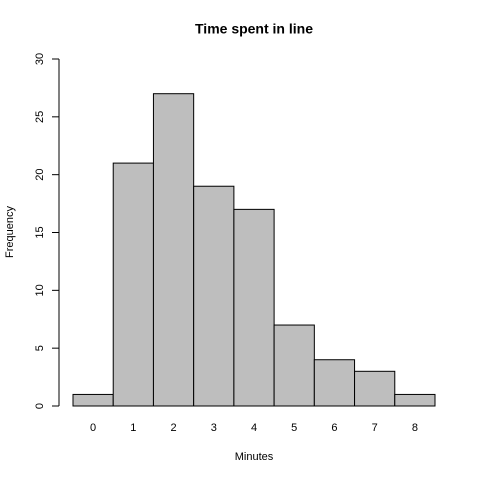  Describe the element at coordinates (214, 428) in the screenshot. I see `x-tick-label: 3` at that location.